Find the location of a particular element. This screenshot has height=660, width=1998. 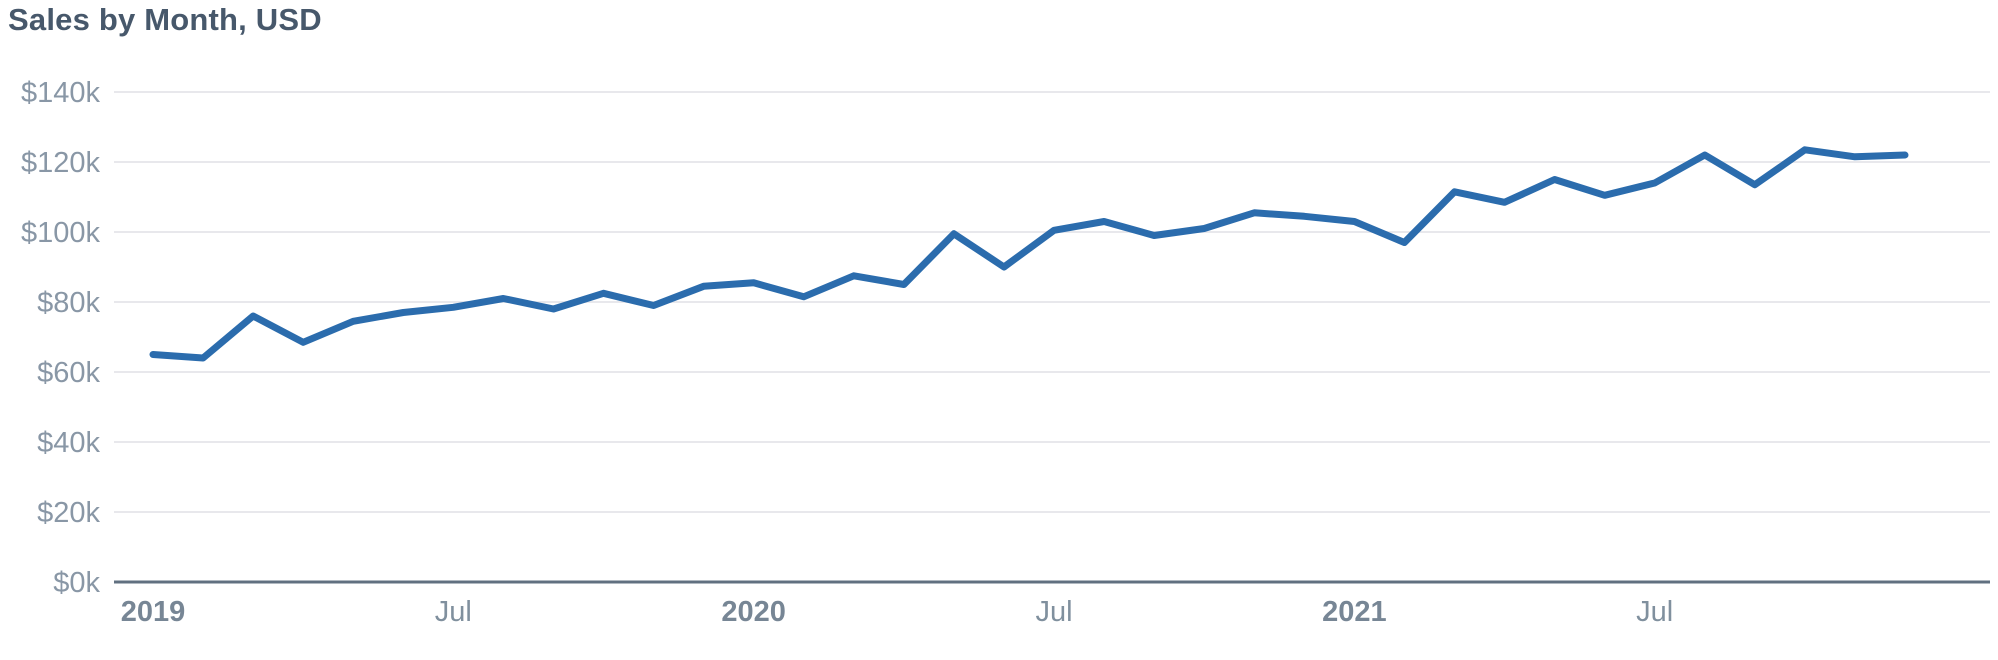

y-tick-label: $100k is located at coordinates (61, 233).